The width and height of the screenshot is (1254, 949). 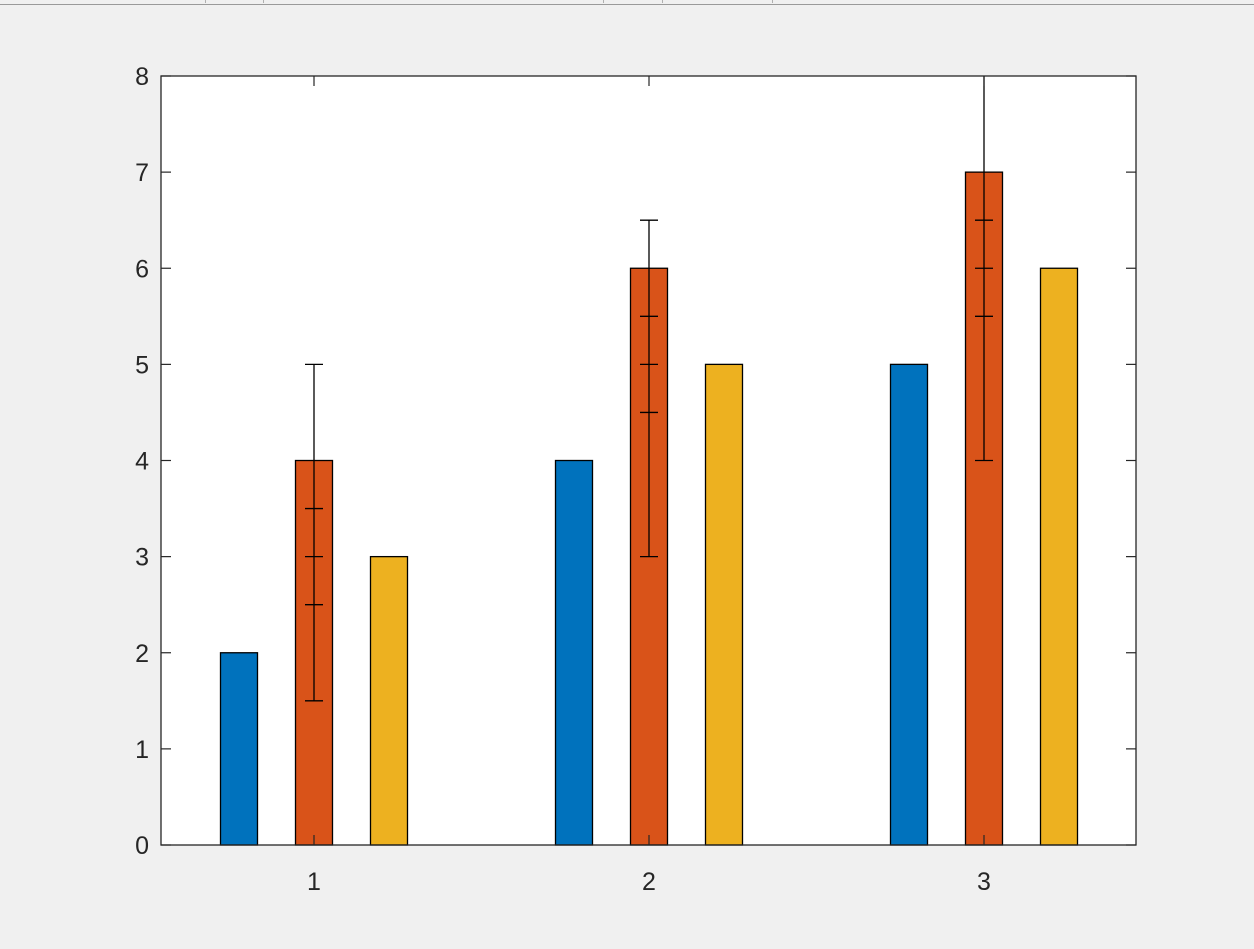 I want to click on x-tick-label: 2, so click(x=649, y=882).